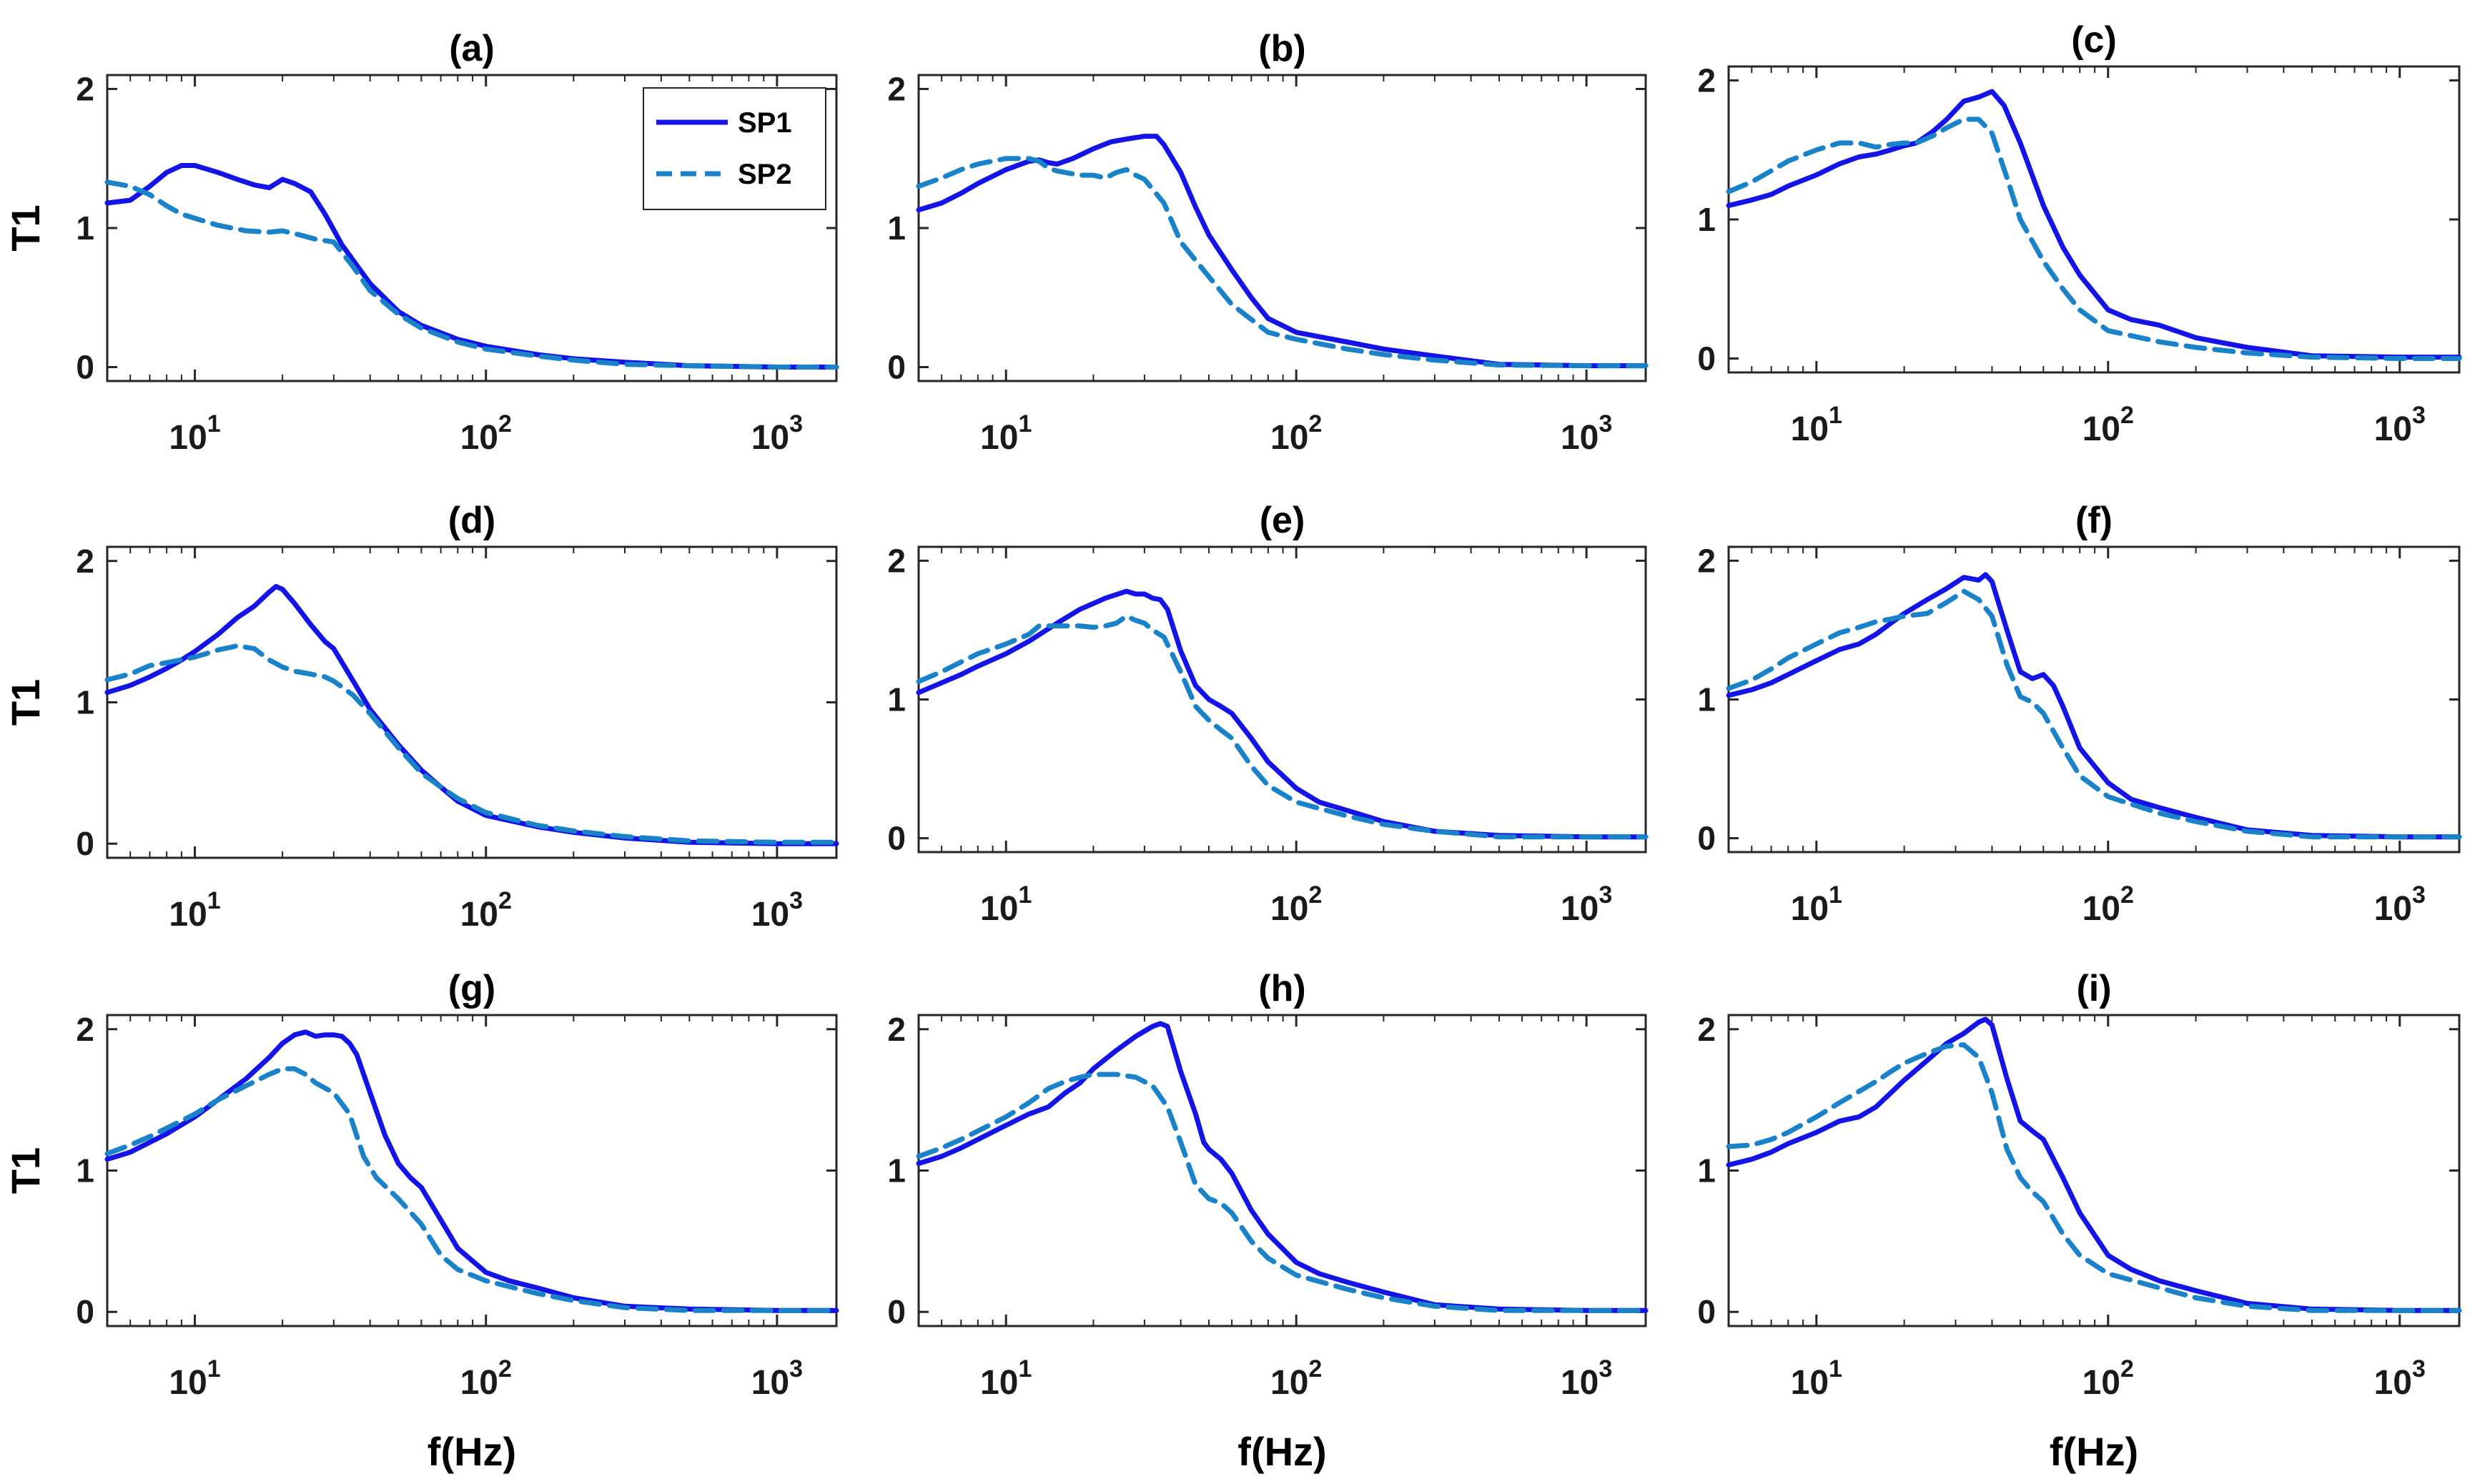 This screenshot has height=1484, width=2485. What do you see at coordinates (472, 988) in the screenshot?
I see `panel-title: (g)` at bounding box center [472, 988].